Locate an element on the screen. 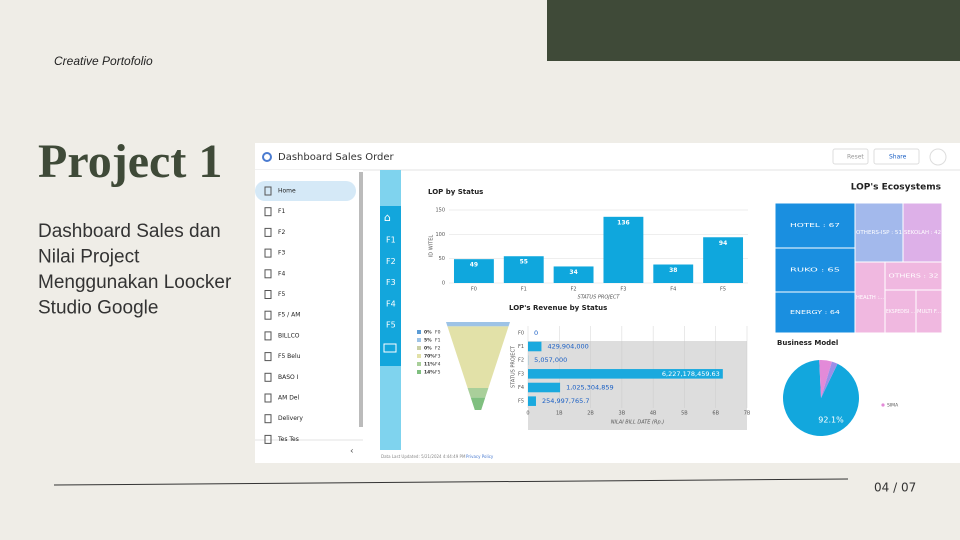  data-label: 49 is located at coordinates (474, 265).